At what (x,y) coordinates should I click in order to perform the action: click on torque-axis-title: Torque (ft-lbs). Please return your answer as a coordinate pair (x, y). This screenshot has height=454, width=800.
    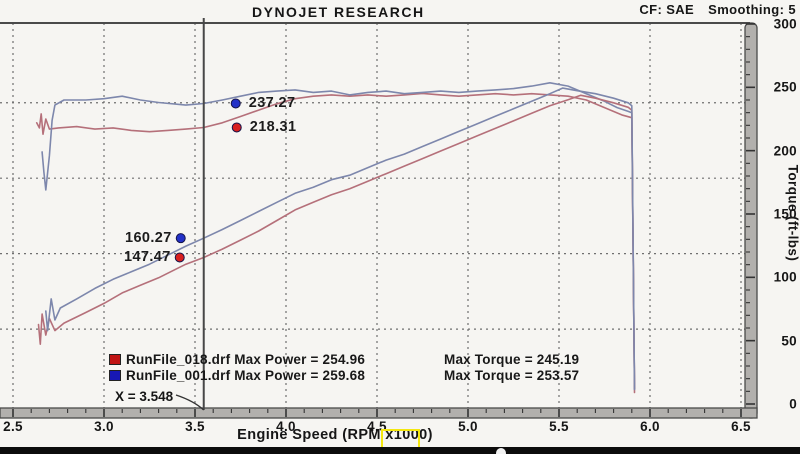
    Looking at the image, I should click on (792, 213).